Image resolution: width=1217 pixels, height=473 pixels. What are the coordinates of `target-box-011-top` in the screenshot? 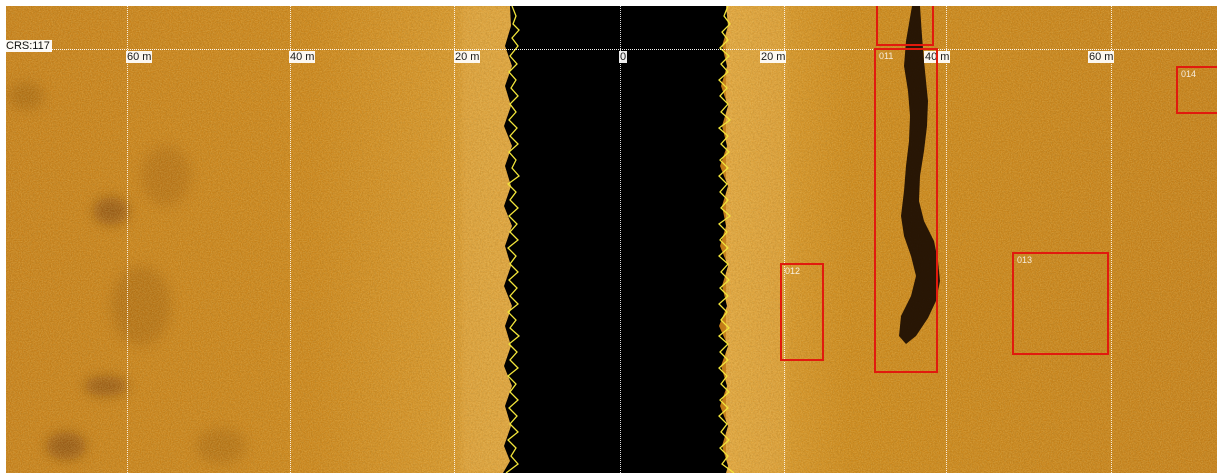 It's located at (905, 26).